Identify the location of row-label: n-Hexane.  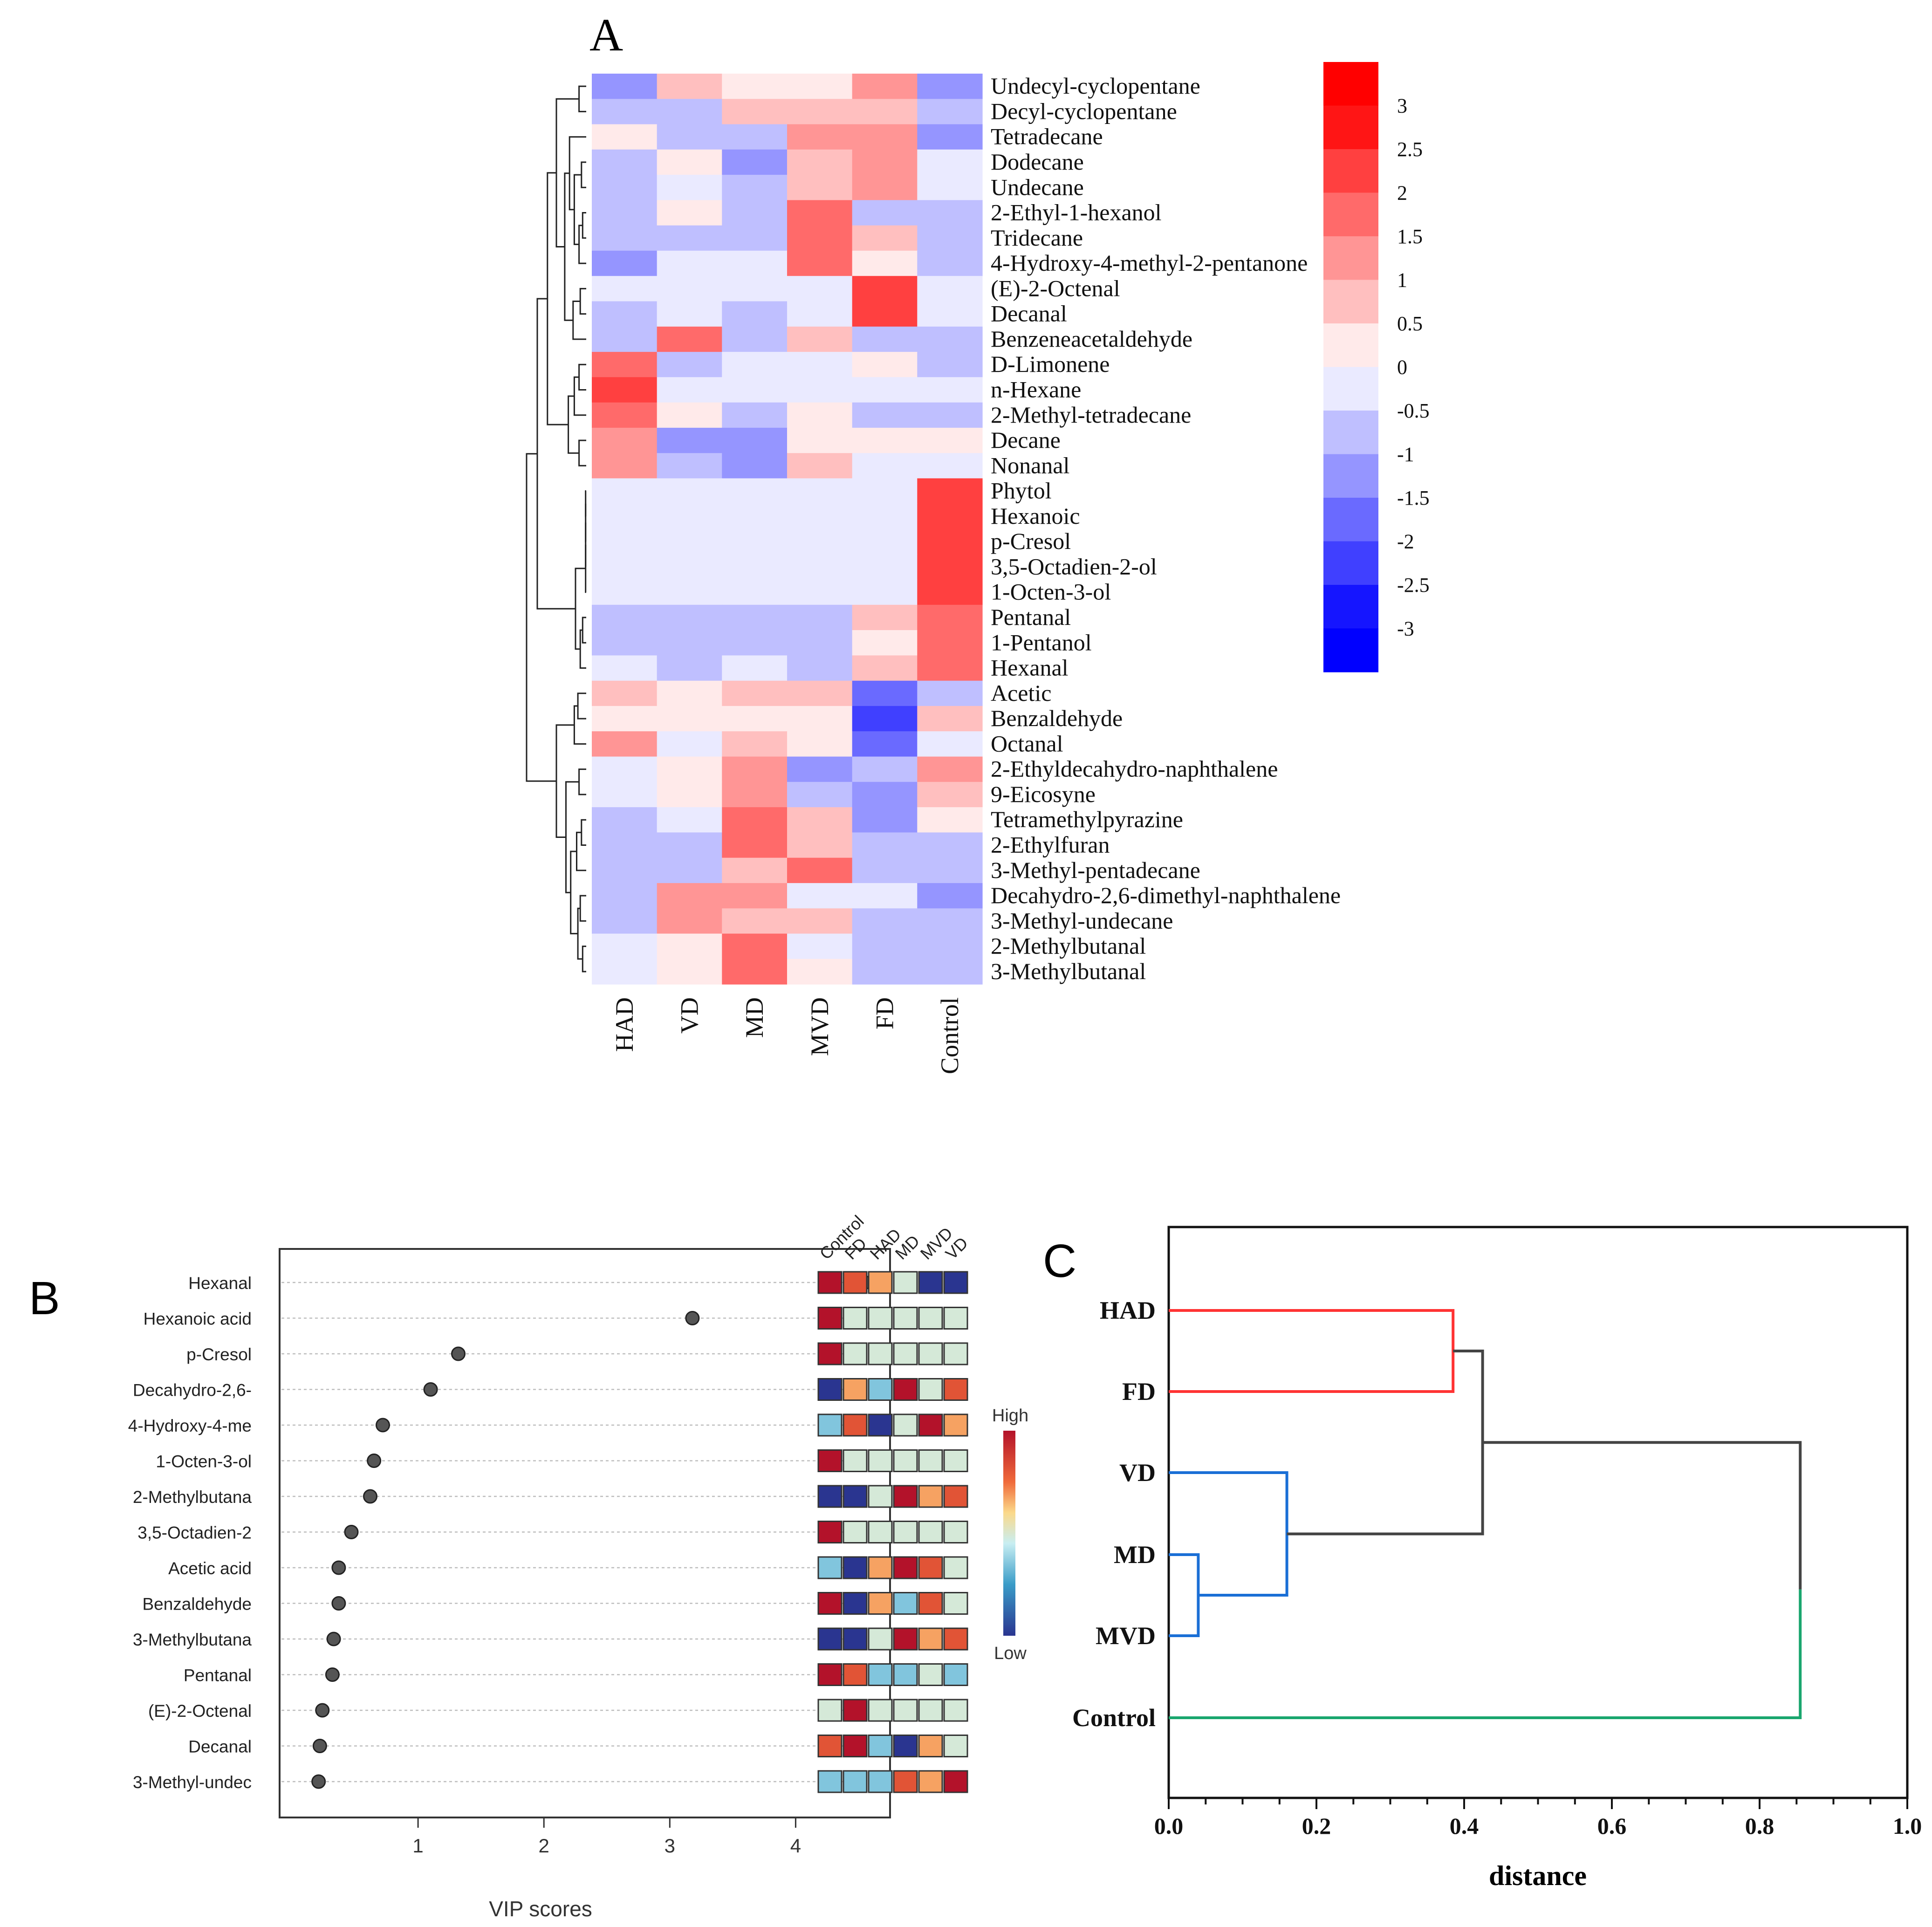
(1036, 390).